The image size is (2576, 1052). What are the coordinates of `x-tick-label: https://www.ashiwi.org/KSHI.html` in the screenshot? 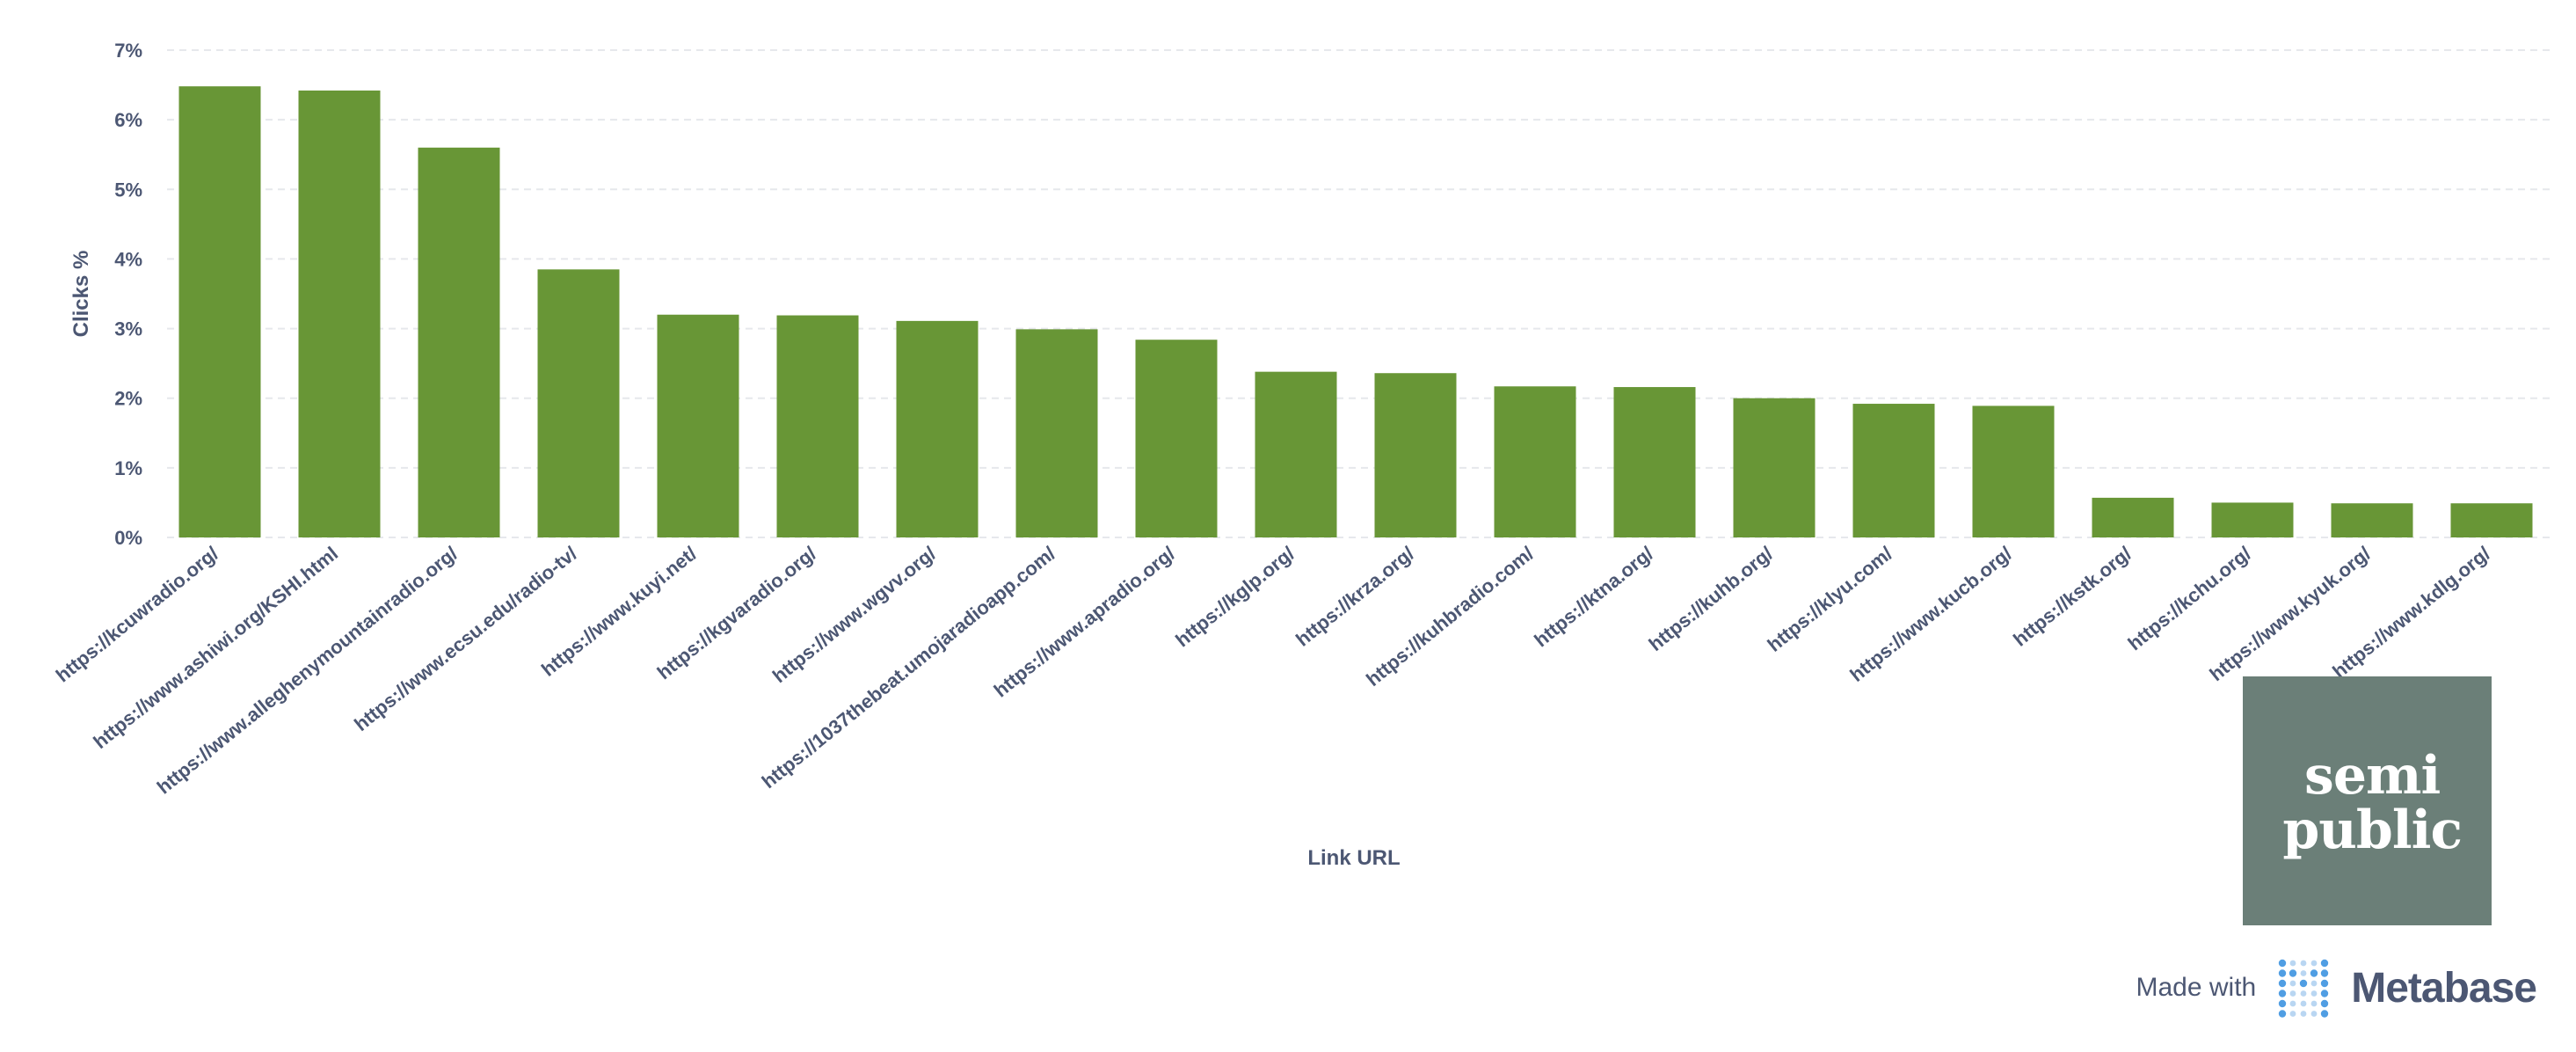 It's located at (215, 647).